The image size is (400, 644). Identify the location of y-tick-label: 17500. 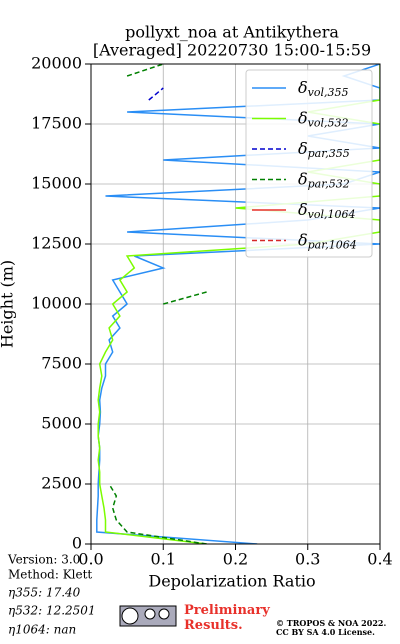
(56, 123).